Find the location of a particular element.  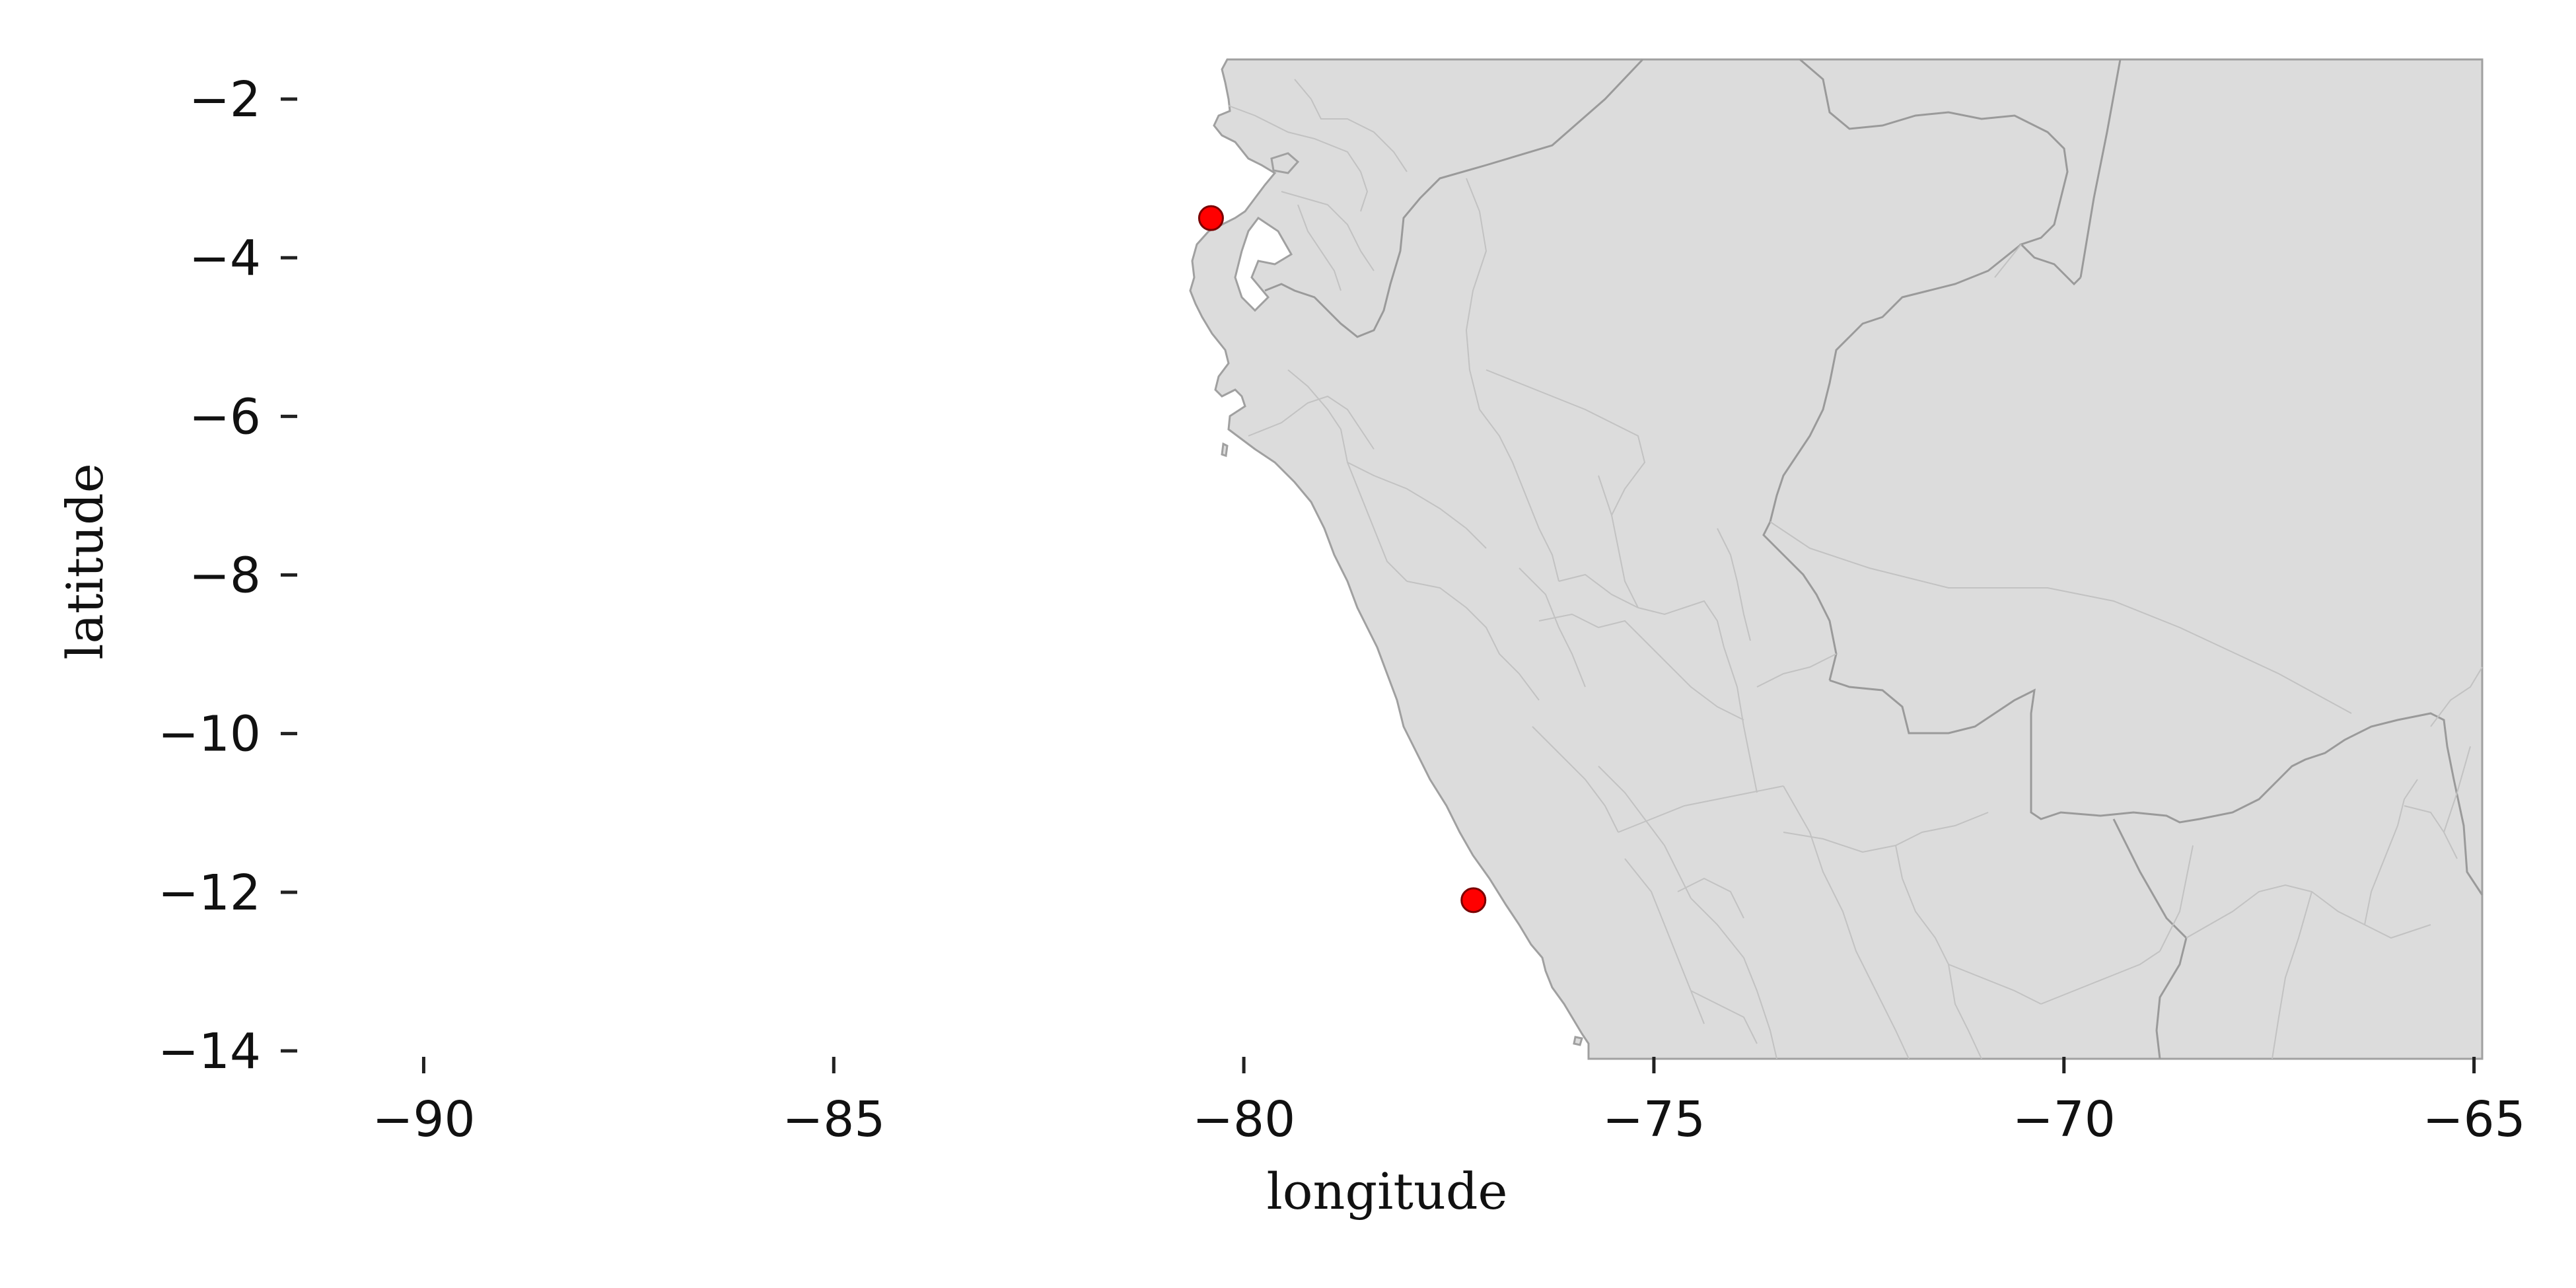

x-tick-label: −70 is located at coordinates (2064, 1119).